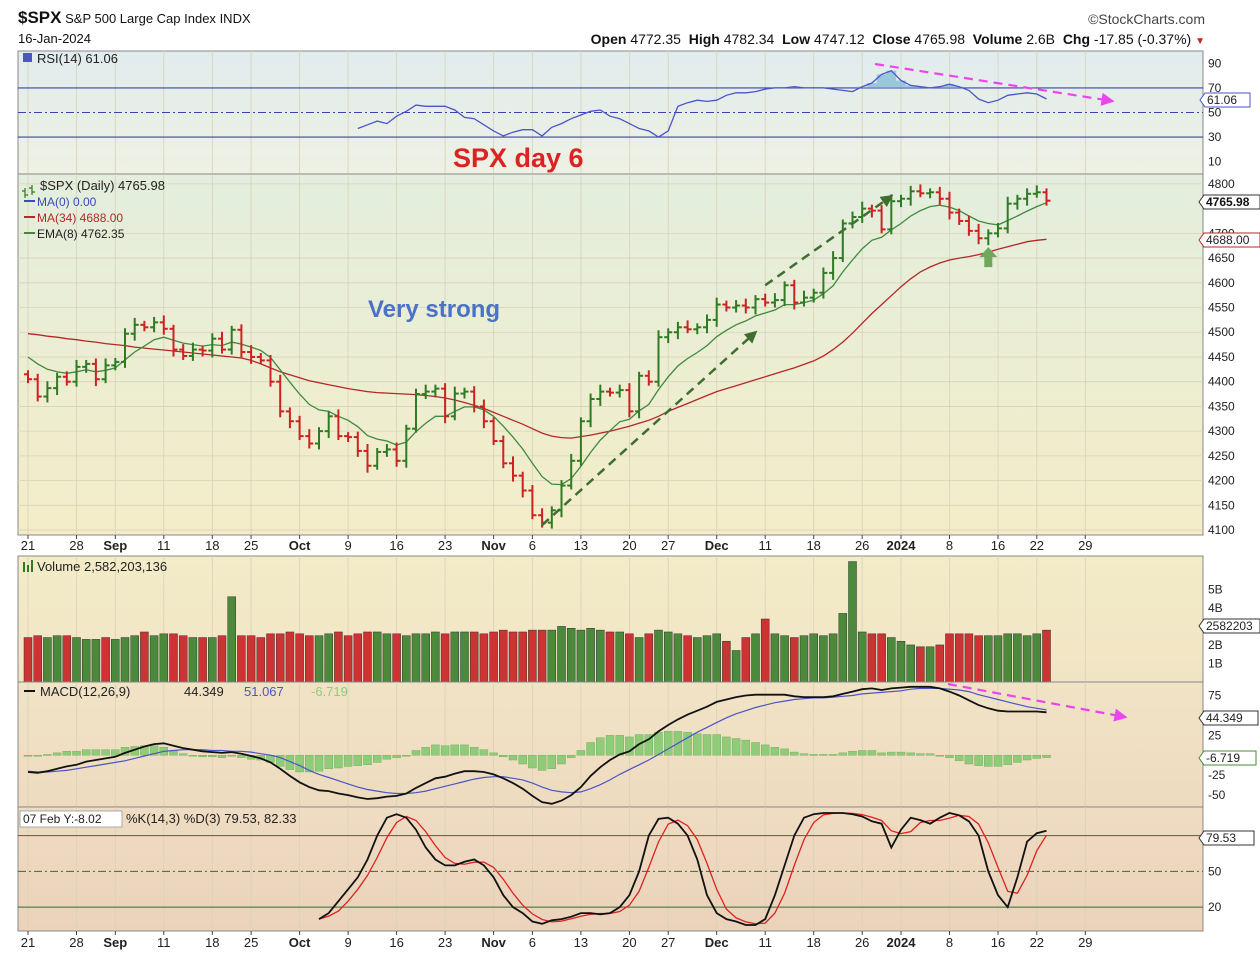  I want to click on x-tick-label: 6, so click(532, 545).